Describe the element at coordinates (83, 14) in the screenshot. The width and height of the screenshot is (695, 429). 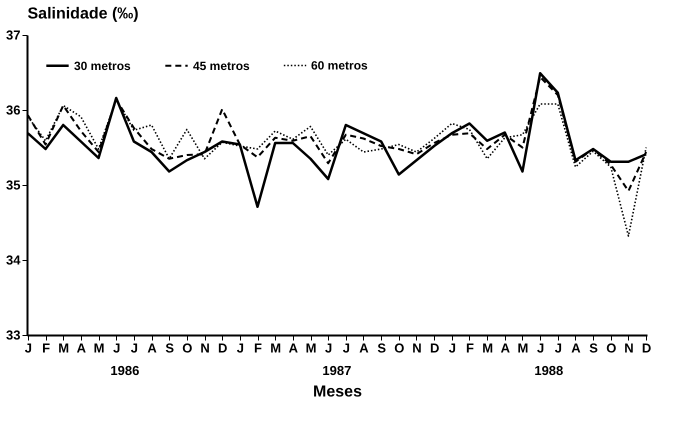
I see `y-axis-title: Salinidade (‰)` at that location.